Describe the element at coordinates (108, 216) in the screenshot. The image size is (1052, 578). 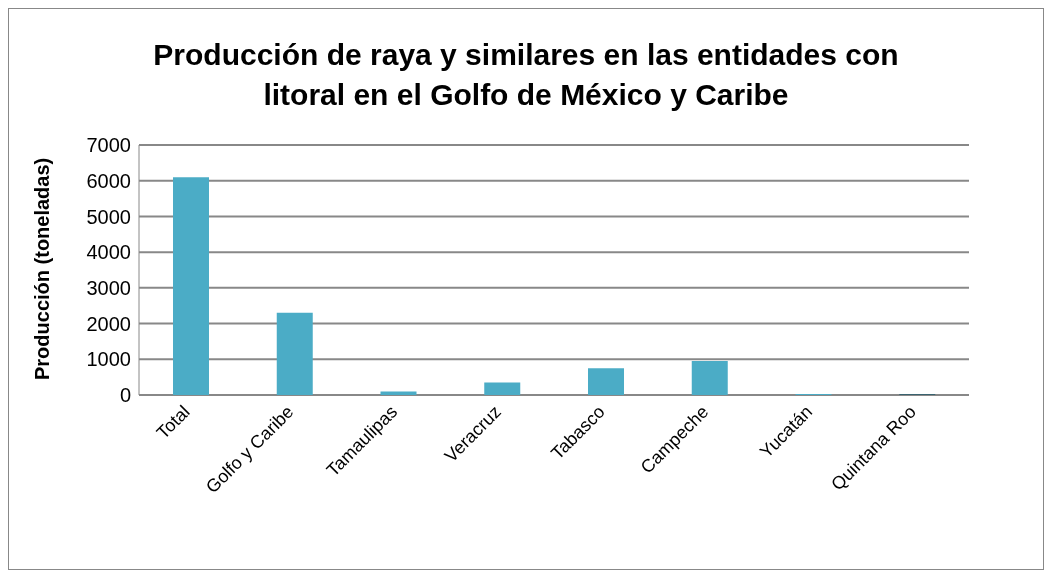
I see `y-tick-label: 5000` at that location.